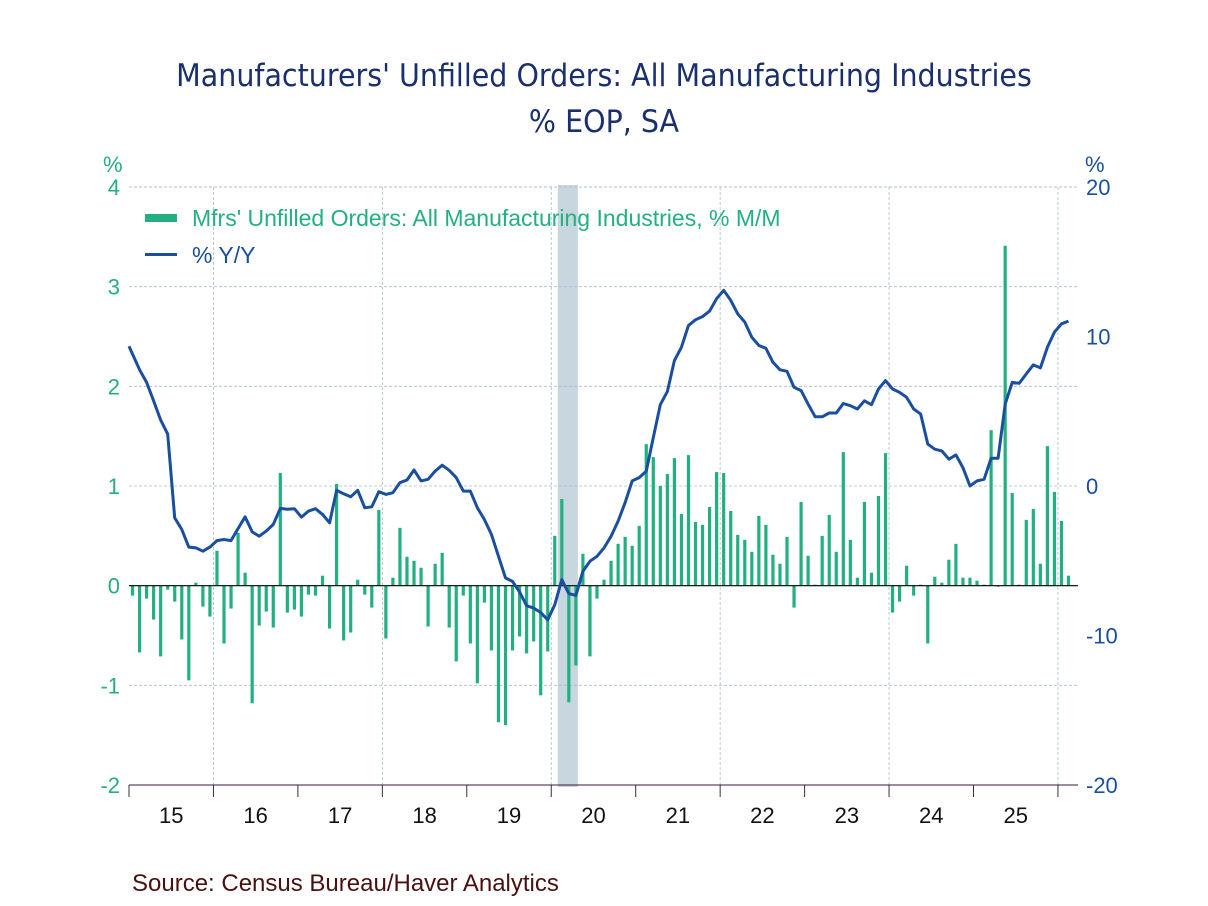  What do you see at coordinates (567, 486) in the screenshot?
I see `recession-shading` at bounding box center [567, 486].